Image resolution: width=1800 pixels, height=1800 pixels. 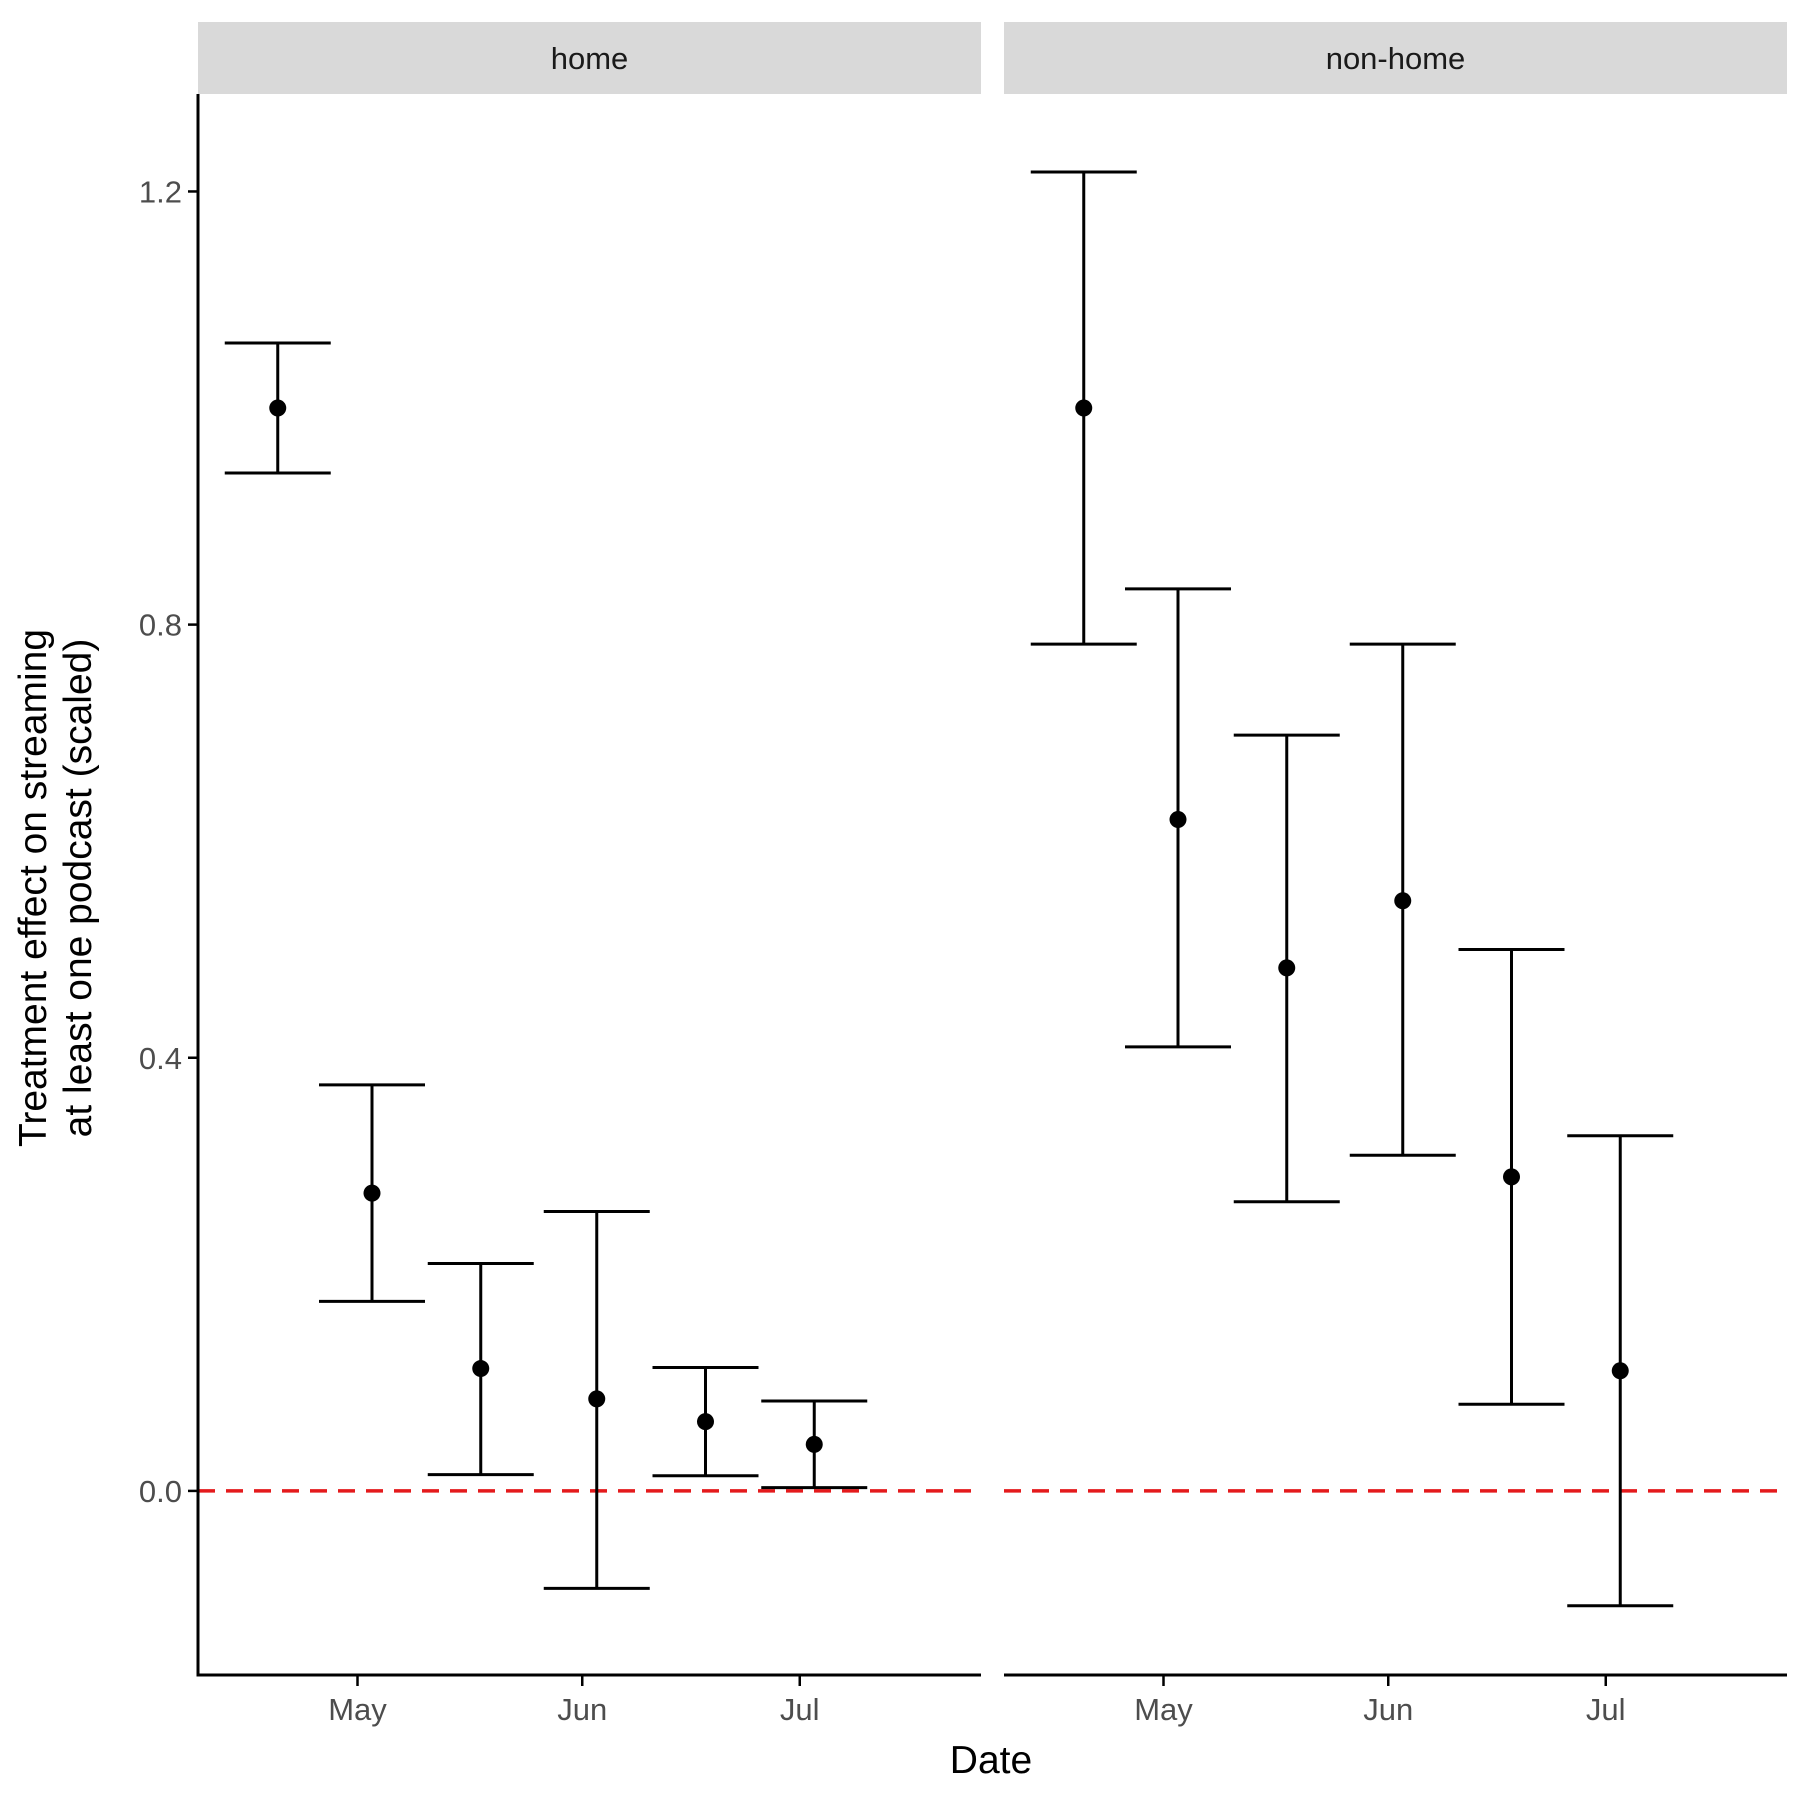 What do you see at coordinates (160, 1491) in the screenshot?
I see `y-tick-label: 0.0` at bounding box center [160, 1491].